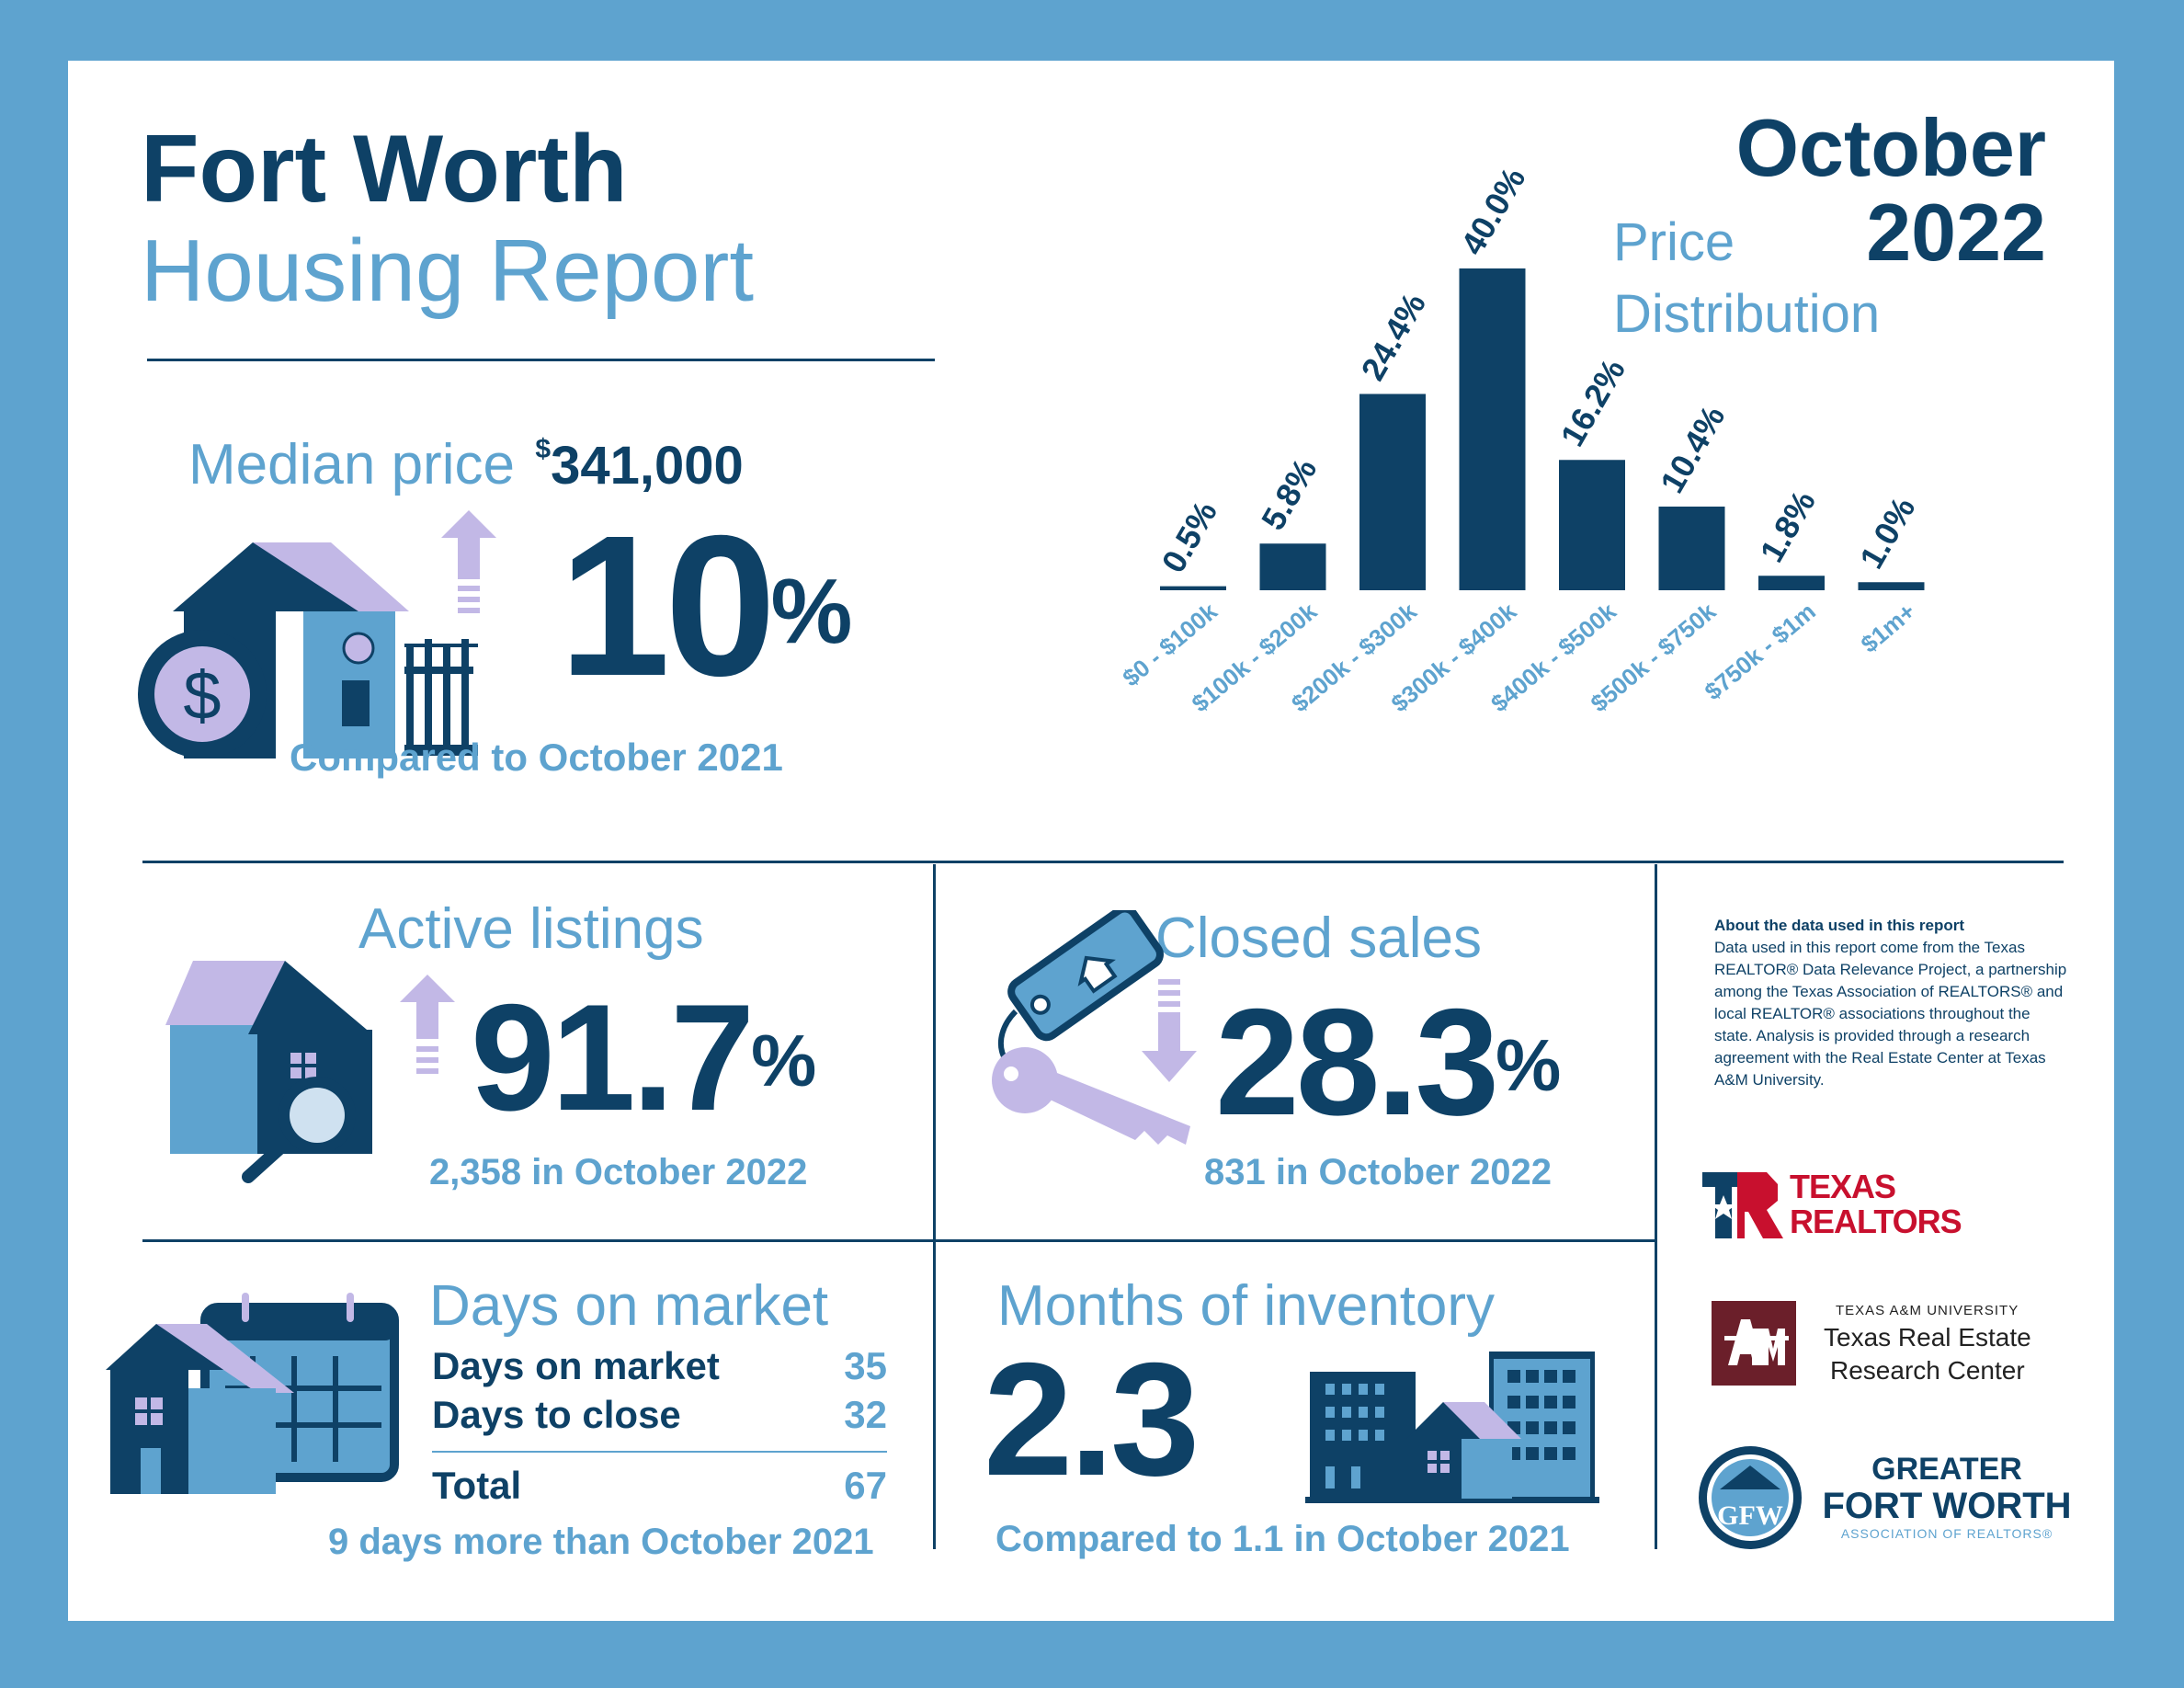  Describe the element at coordinates (1693, 449) in the screenshot. I see `value-label-5: 10.4%` at that location.